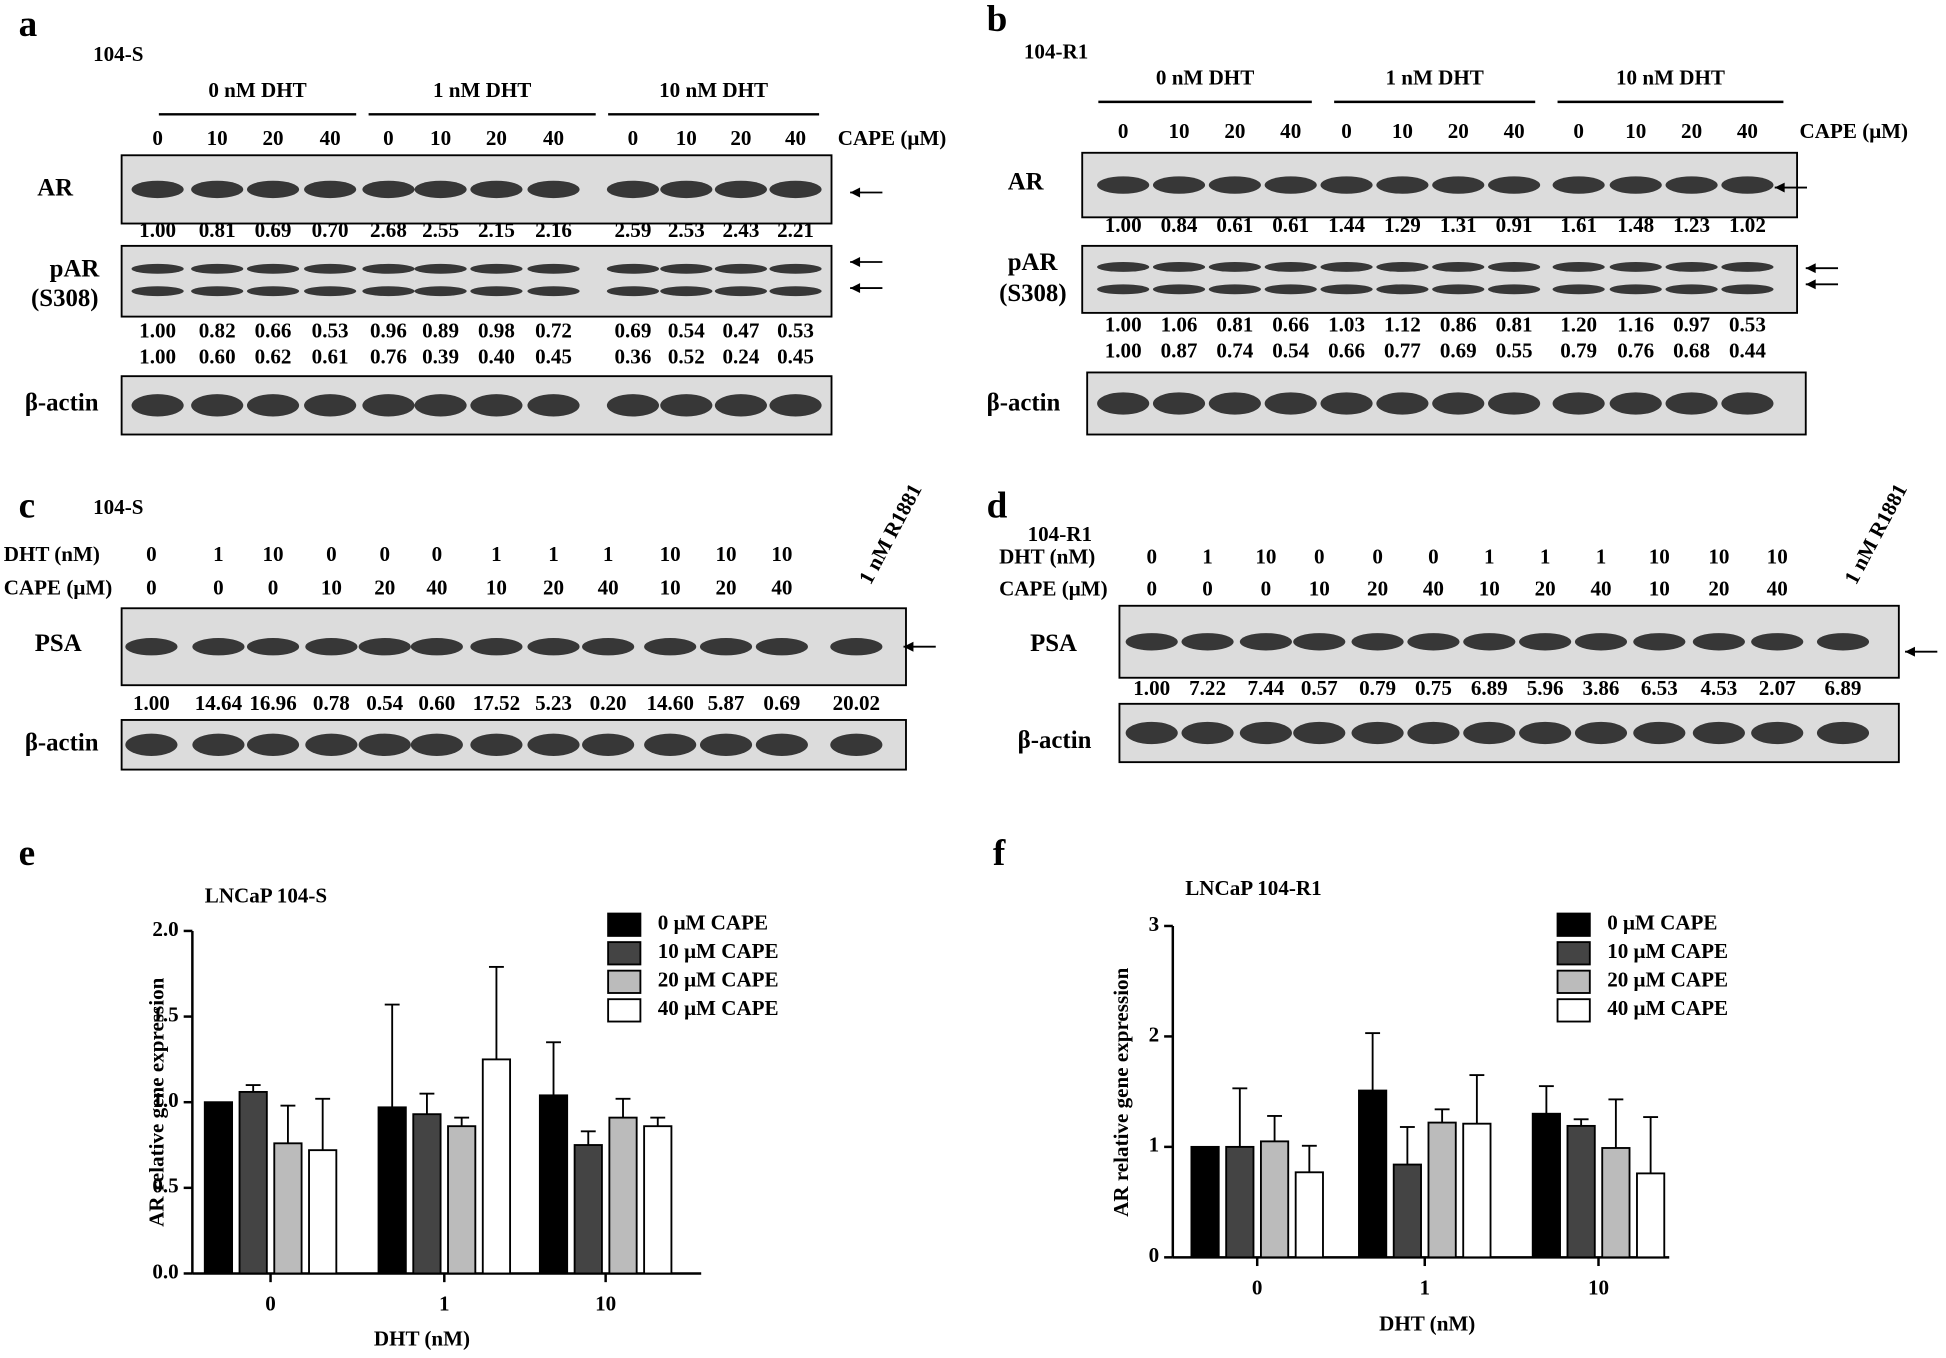 The width and height of the screenshot is (1946, 1358). I want to click on row-sublabel: (S308), so click(1033, 293).